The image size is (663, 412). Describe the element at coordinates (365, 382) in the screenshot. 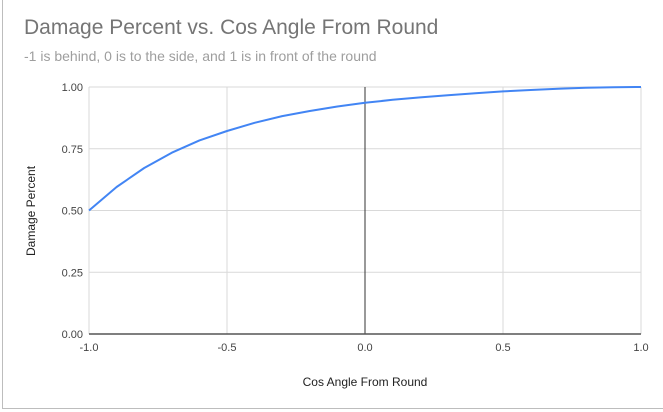

I see `x-axis-label: Cos Angle From Round` at that location.